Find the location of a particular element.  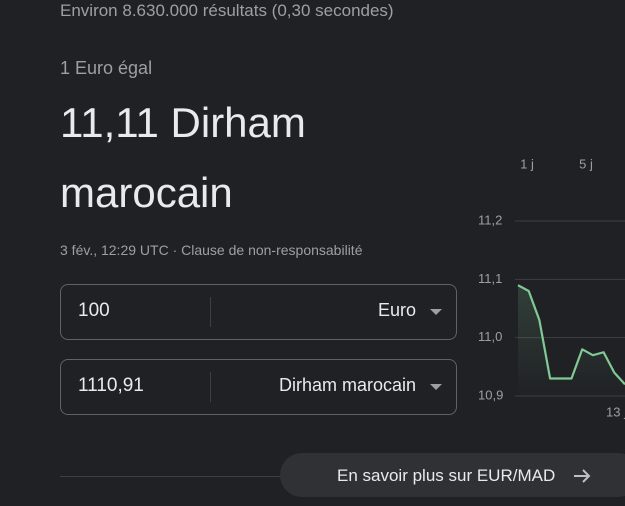

arrow-icon is located at coordinates (582, 476).